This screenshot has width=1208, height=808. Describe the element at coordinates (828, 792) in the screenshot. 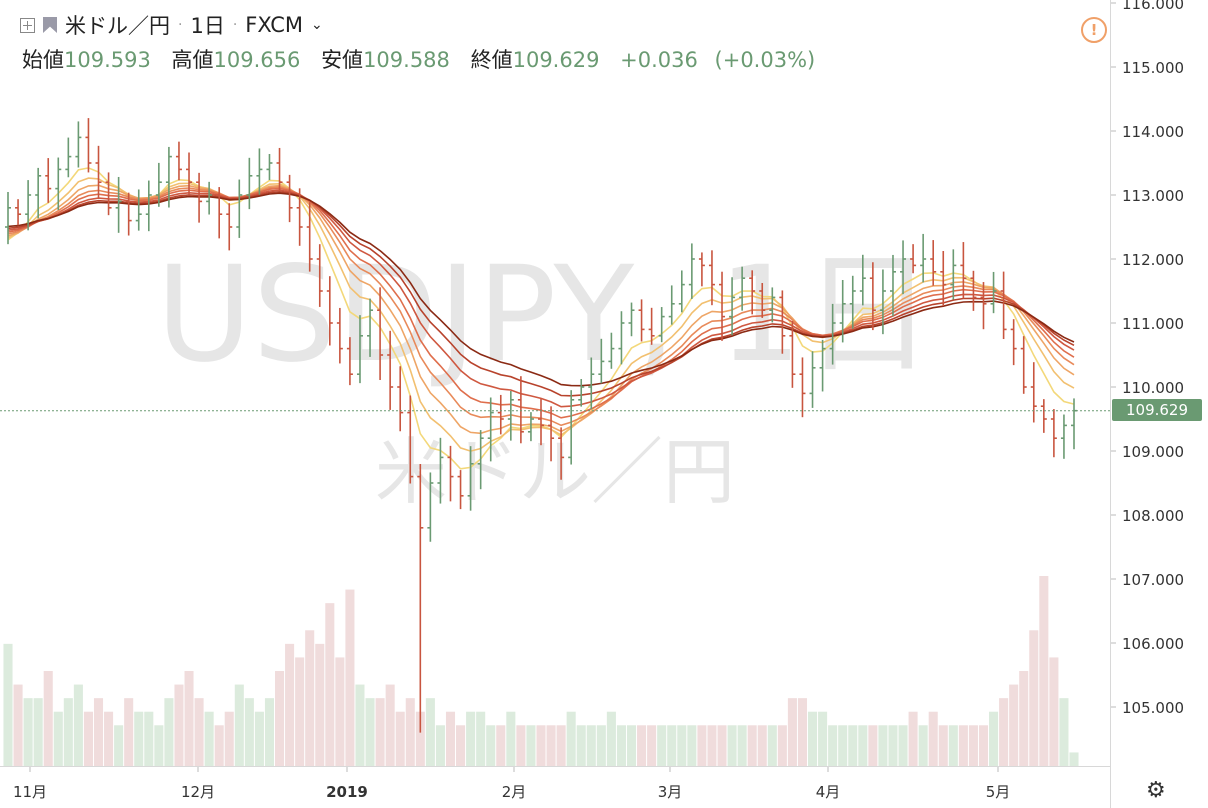

I see `x-tick-label: 4月` at that location.